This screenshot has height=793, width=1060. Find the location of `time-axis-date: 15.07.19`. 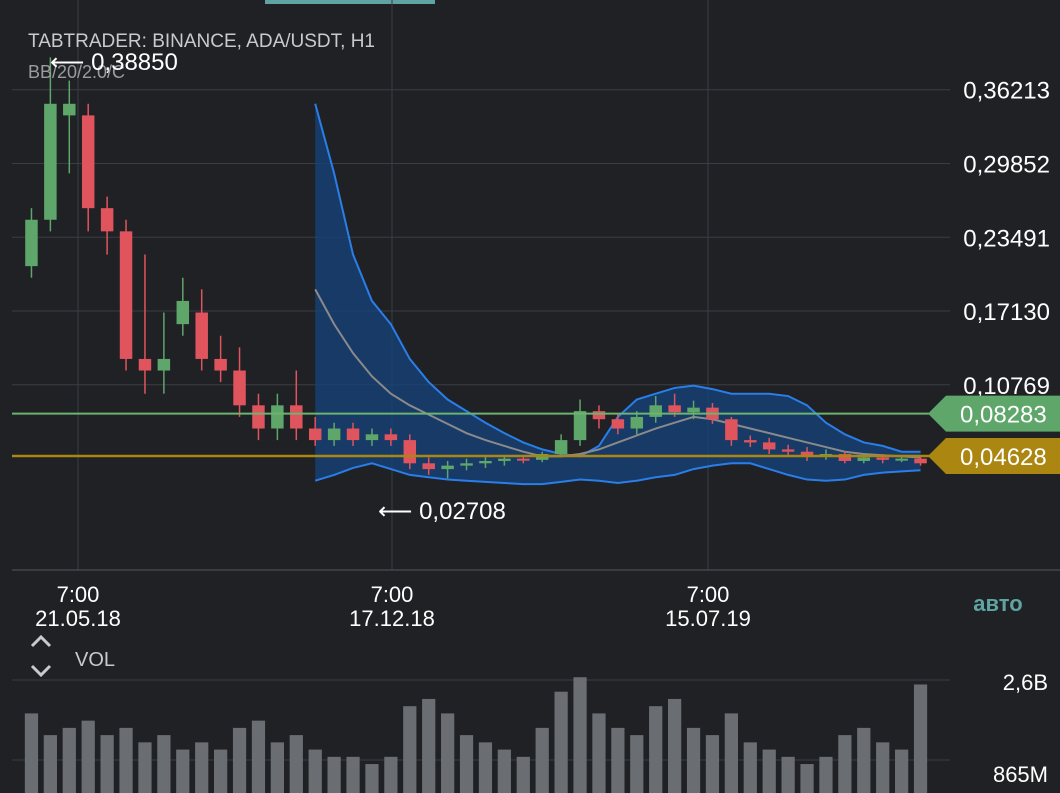

time-axis-date: 15.07.19 is located at coordinates (708, 618).